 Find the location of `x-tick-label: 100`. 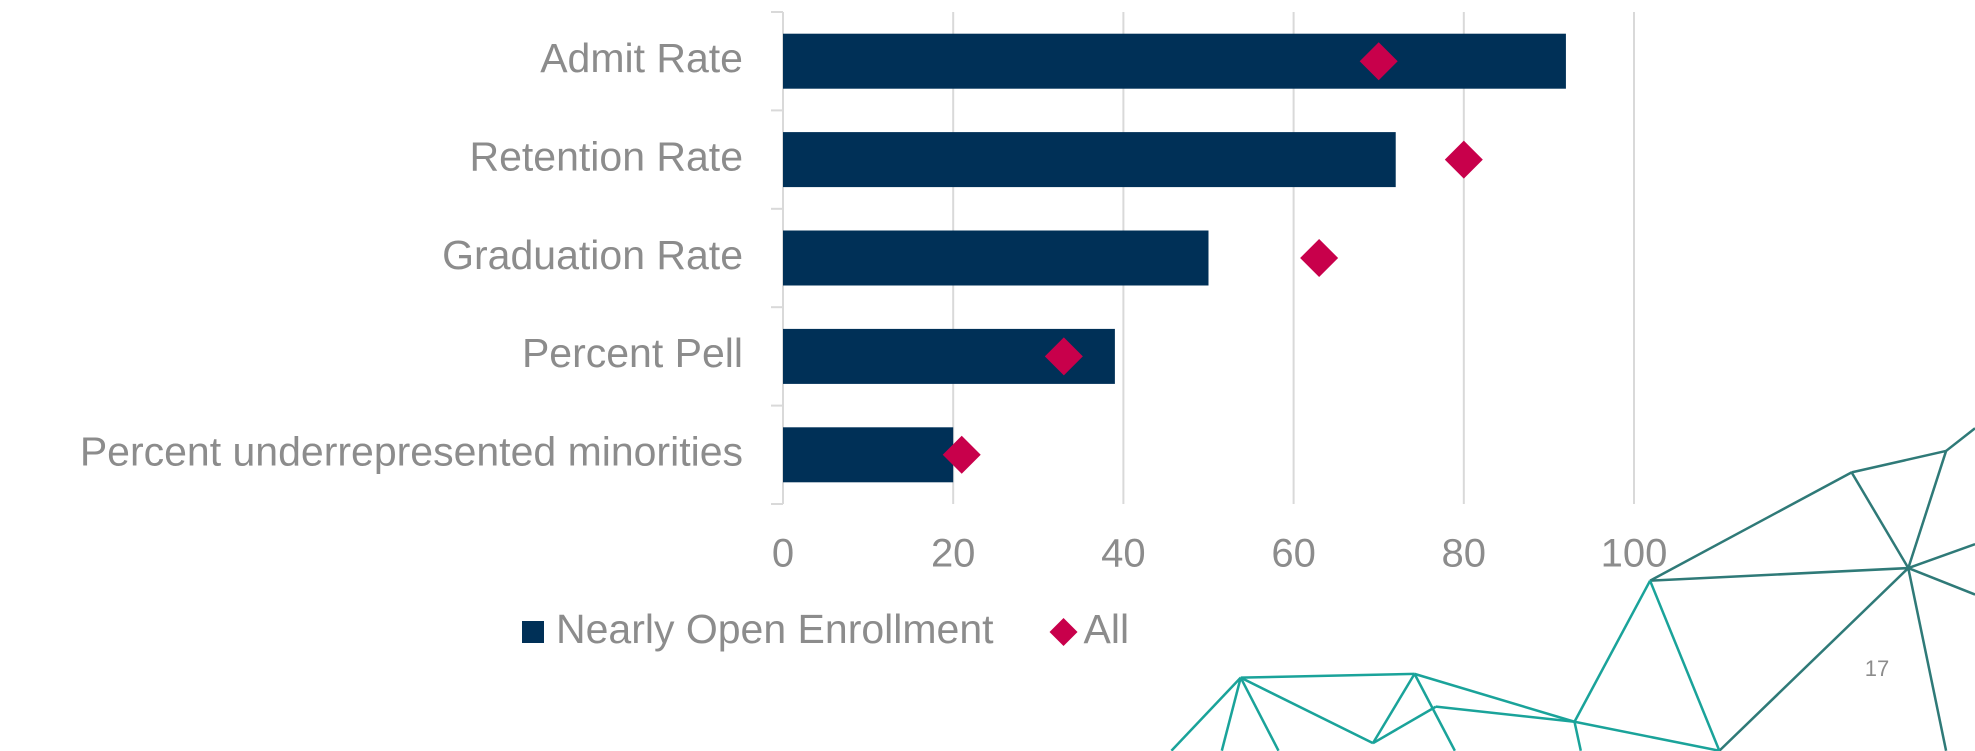

x-tick-label: 100 is located at coordinates (1634, 554).